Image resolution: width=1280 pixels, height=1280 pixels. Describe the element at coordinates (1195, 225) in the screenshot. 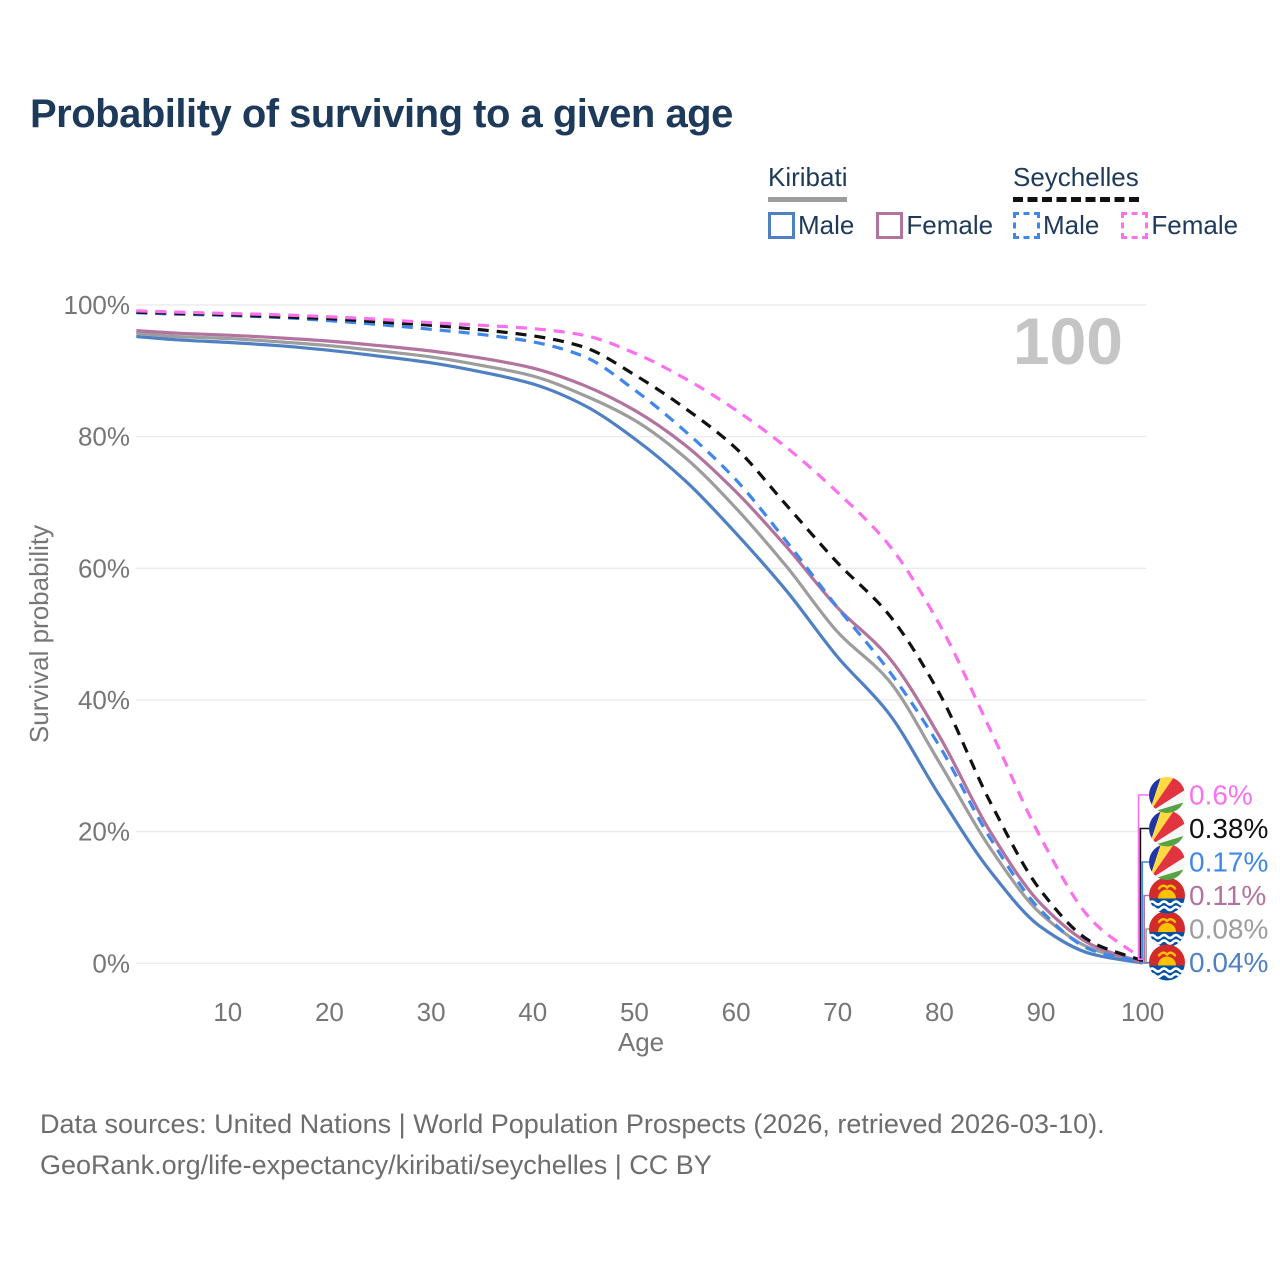

I see `legend-seychelles-female-label: Female` at that location.